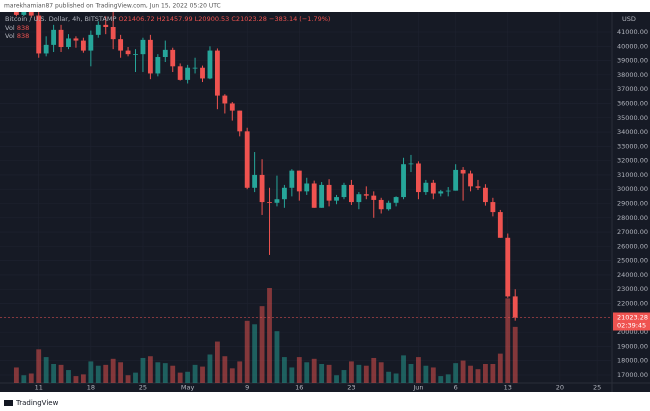 The width and height of the screenshot is (650, 411). What do you see at coordinates (351, 388) in the screenshot?
I see `x-tick-label: 23` at bounding box center [351, 388].